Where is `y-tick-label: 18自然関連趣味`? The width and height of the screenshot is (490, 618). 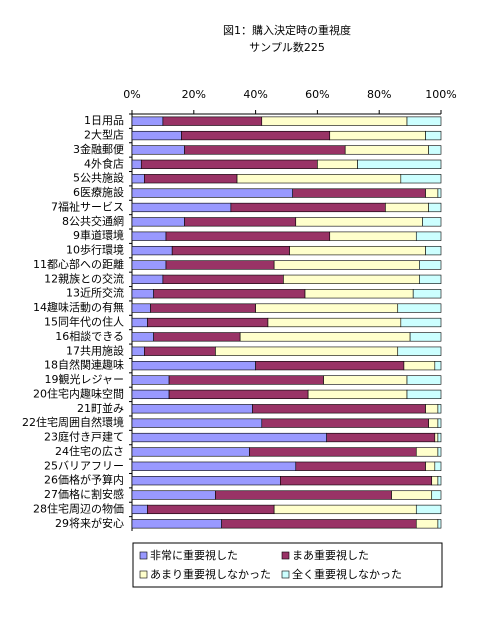 y-tick-label: 18自然関連趣味 is located at coordinates (84, 365).